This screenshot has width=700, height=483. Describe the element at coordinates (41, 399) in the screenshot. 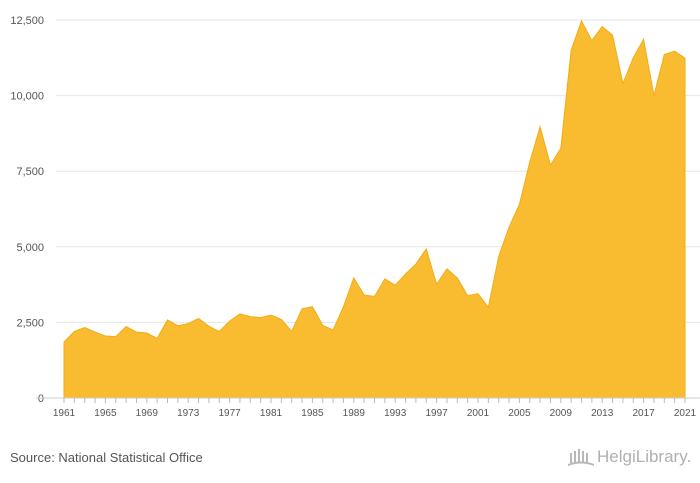

I see `y-tick-label: 0` at that location.